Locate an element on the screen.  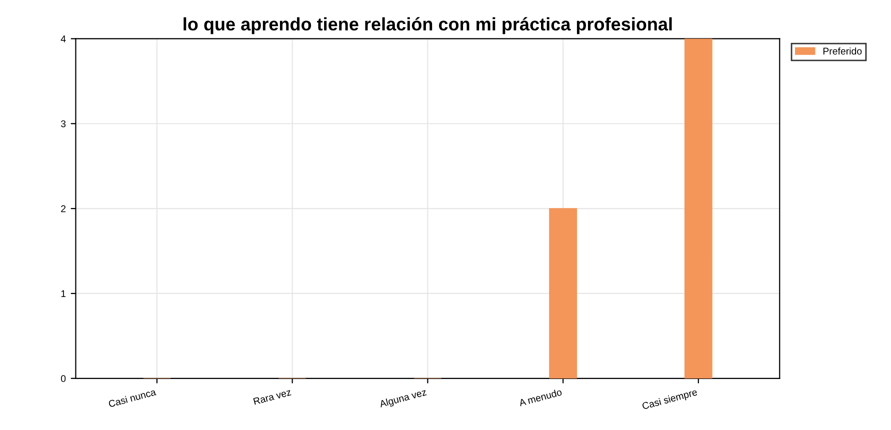
x-tick-label: A menudo is located at coordinates (540, 397).